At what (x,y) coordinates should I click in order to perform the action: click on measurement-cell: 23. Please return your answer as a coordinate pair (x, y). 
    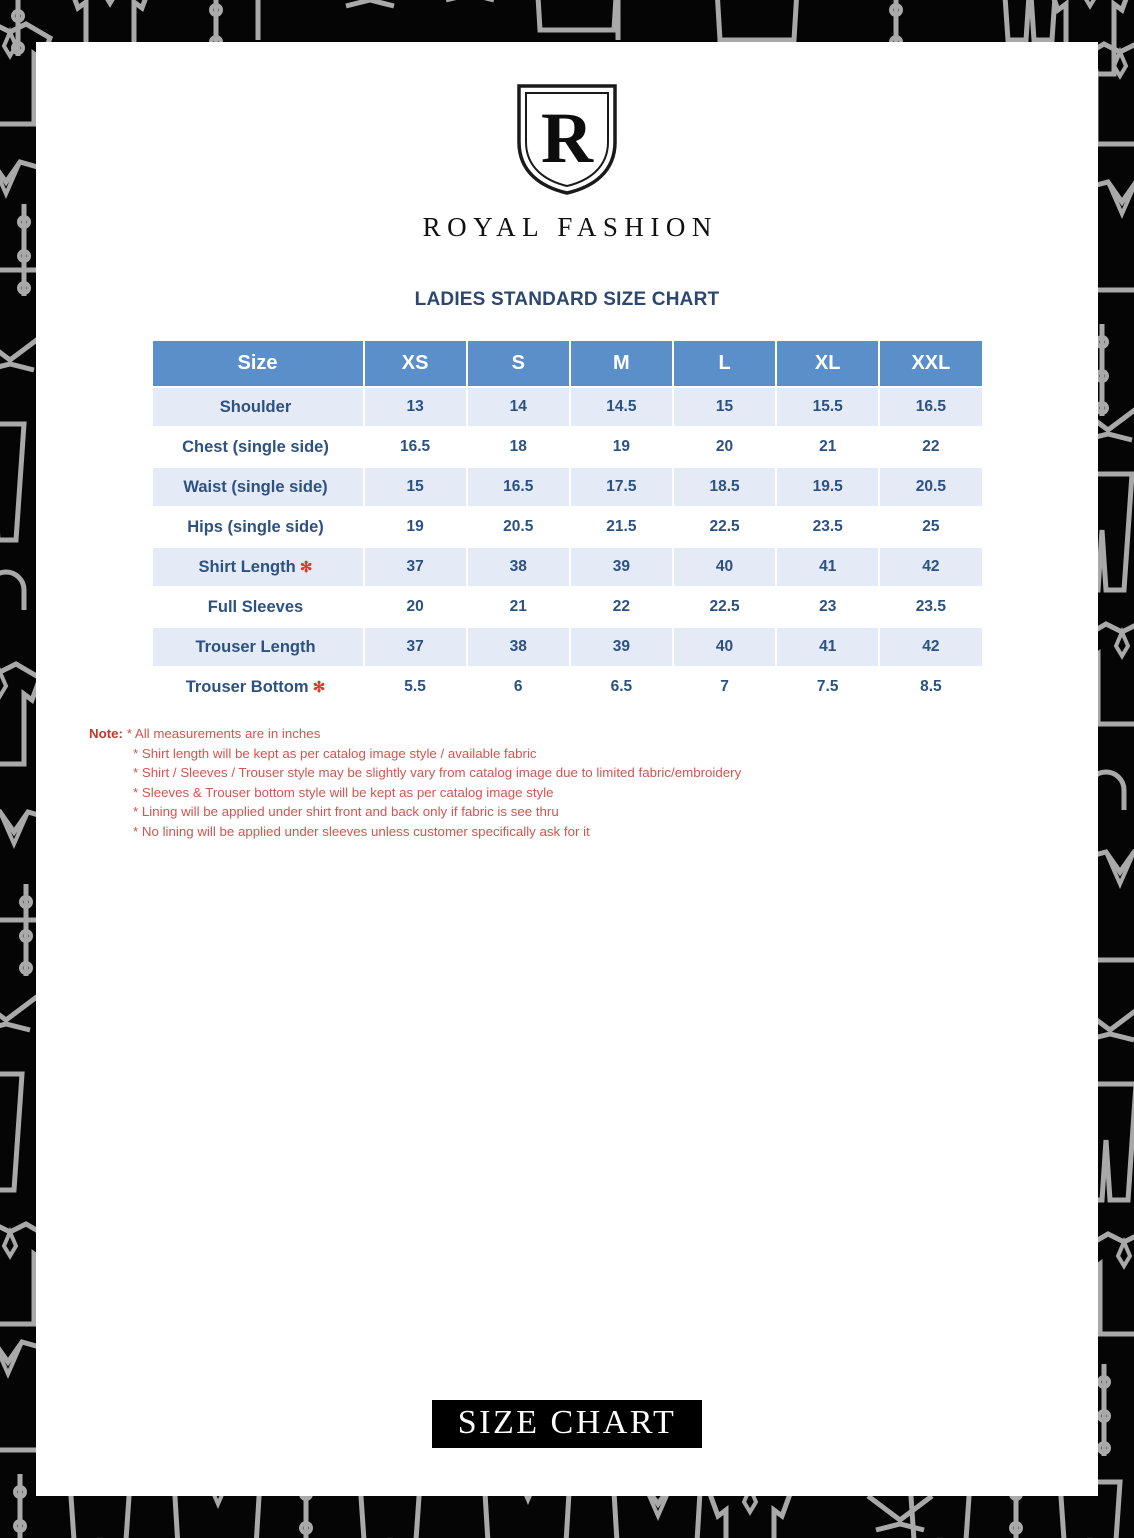
    Looking at the image, I should click on (828, 607).